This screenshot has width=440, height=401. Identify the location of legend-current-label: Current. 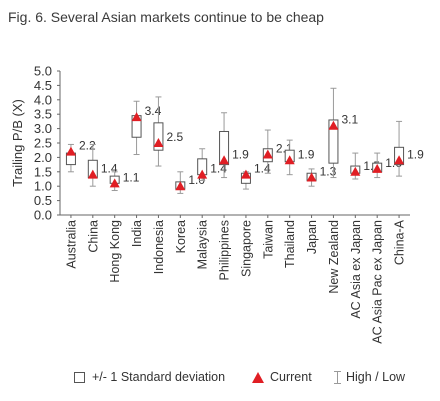
(291, 377).